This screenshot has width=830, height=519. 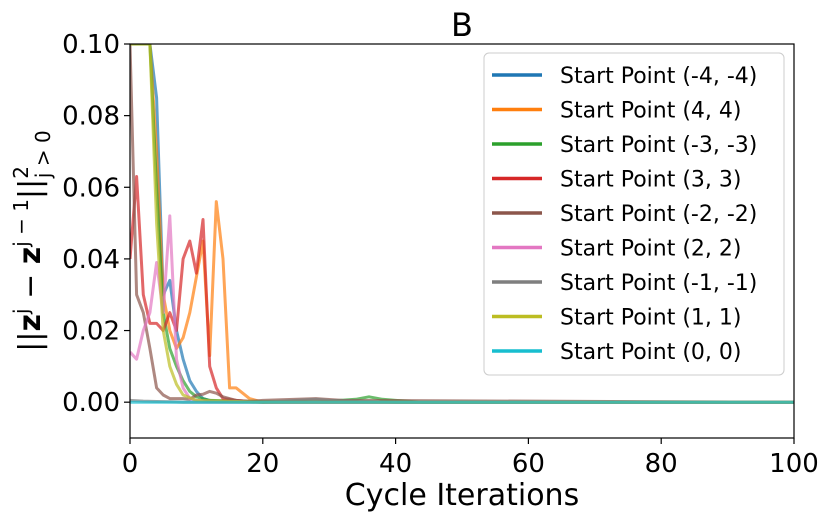 What do you see at coordinates (651, 249) in the screenshot?
I see `legend-label-6: Start Point (2, 2)` at bounding box center [651, 249].